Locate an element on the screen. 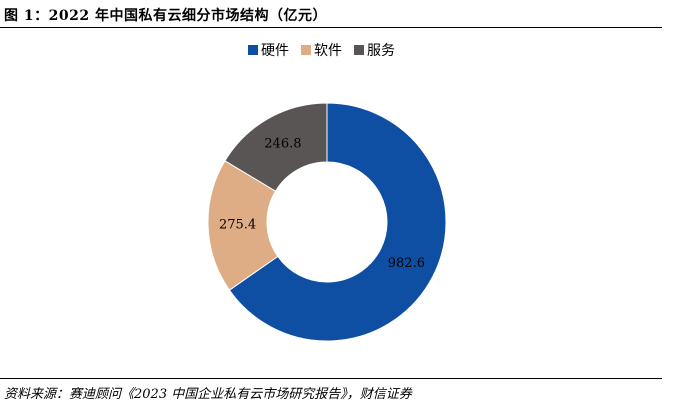 This screenshot has width=676, height=413. legend-item-services: 服务 is located at coordinates (374, 50).